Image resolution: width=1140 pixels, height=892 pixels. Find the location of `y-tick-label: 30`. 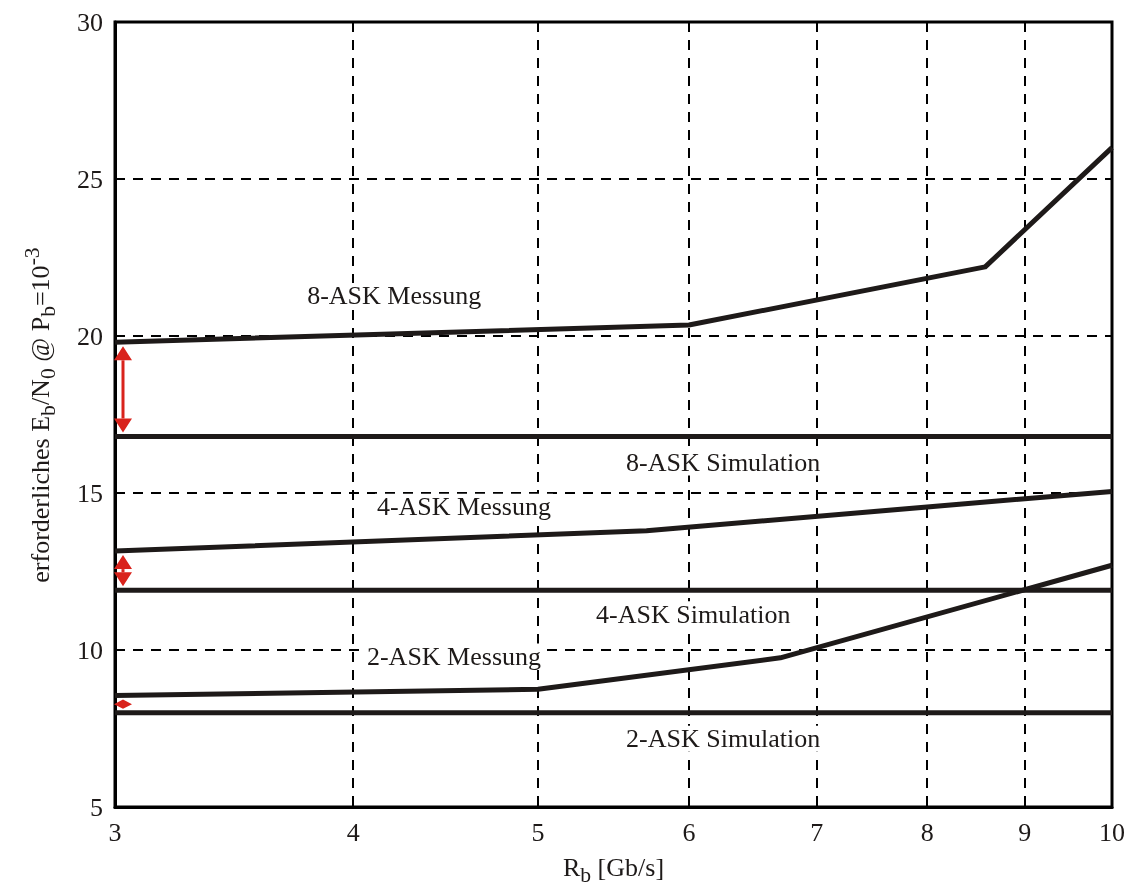

y-tick-label: 30 is located at coordinates (90, 22).